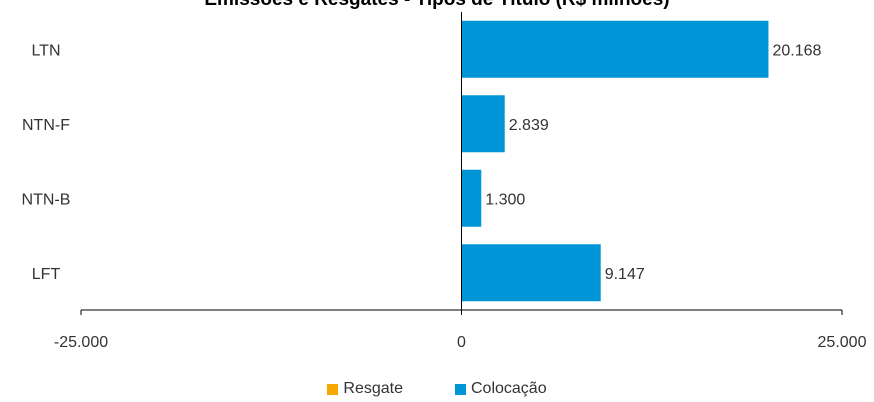  I want to click on category-label-ltn: LTN, so click(45, 50).